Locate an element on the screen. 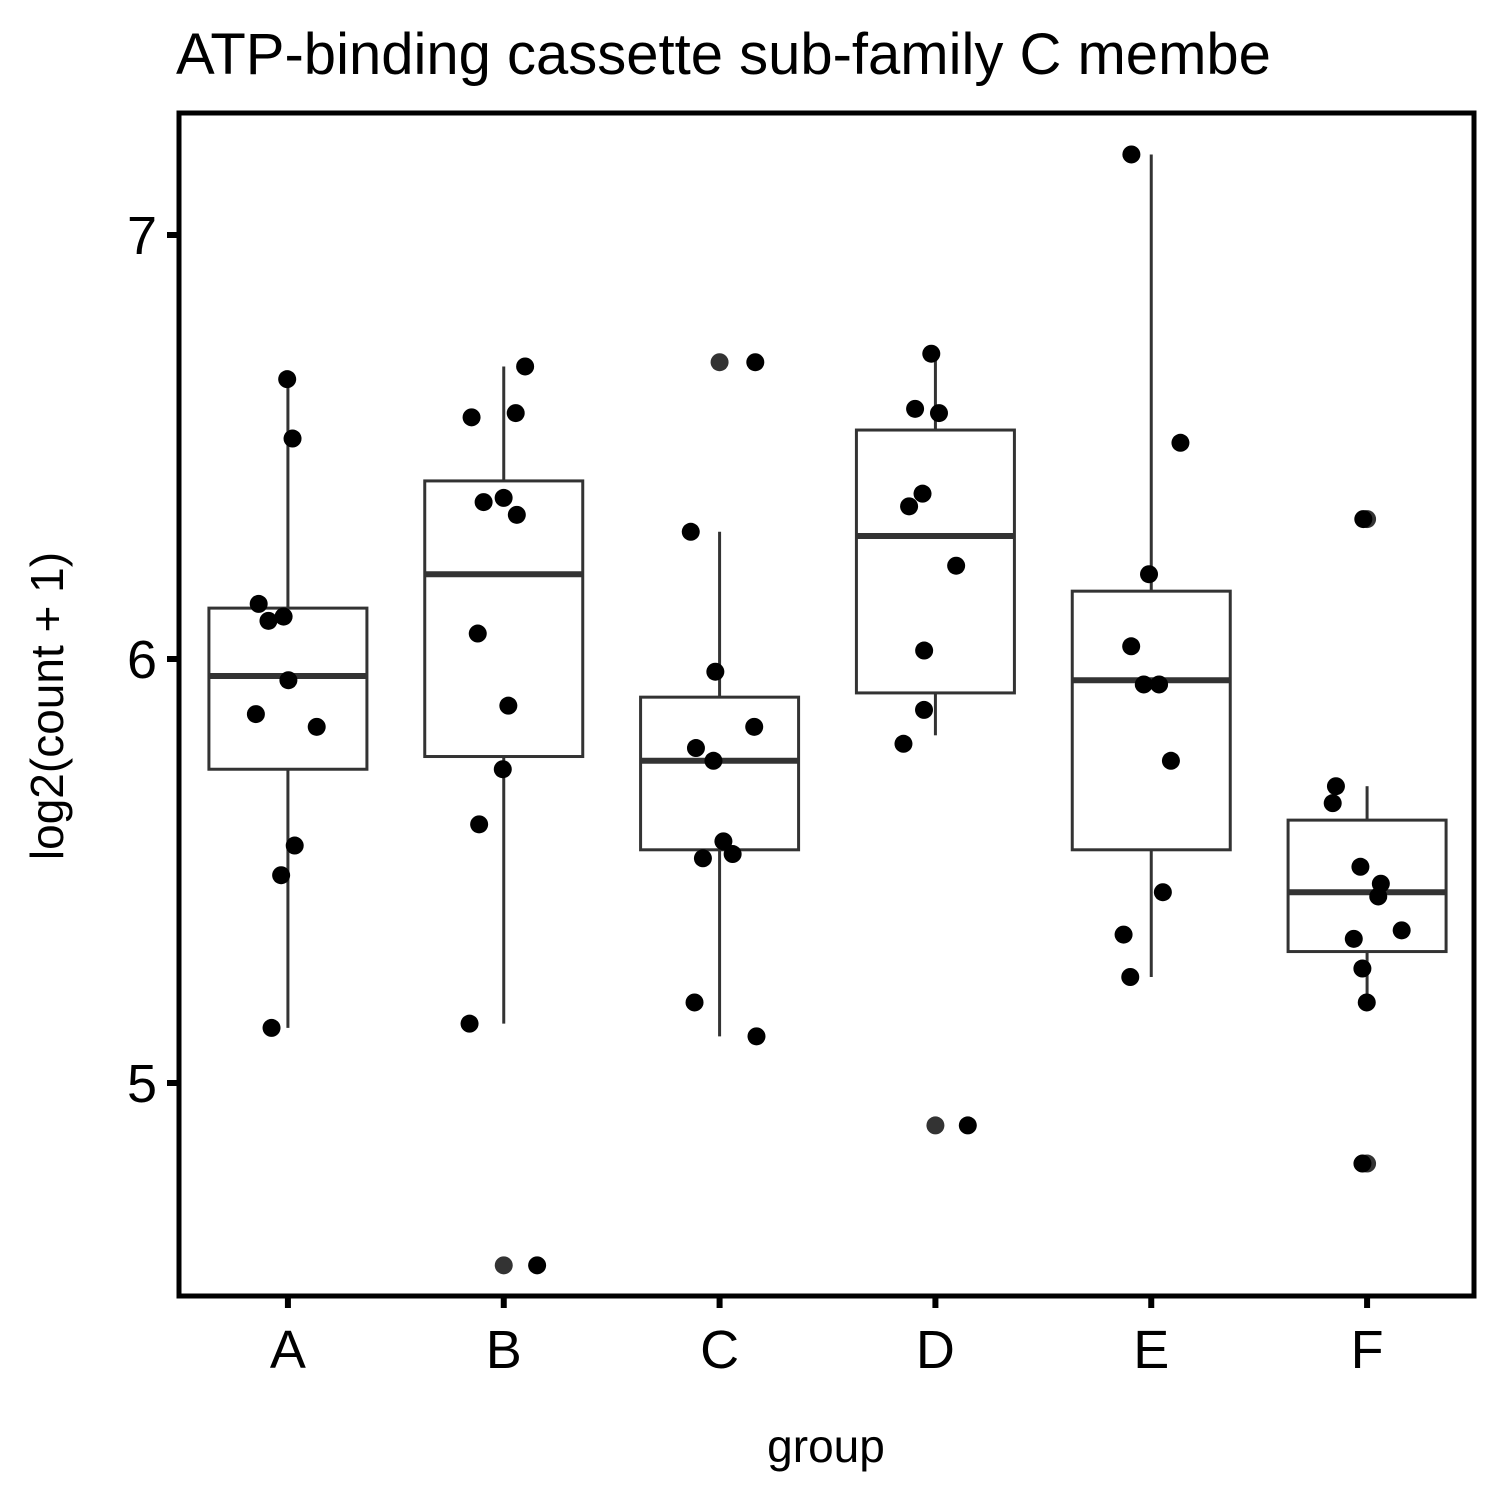 The width and height of the screenshot is (1500, 1500). box-D is located at coordinates (935, 544).